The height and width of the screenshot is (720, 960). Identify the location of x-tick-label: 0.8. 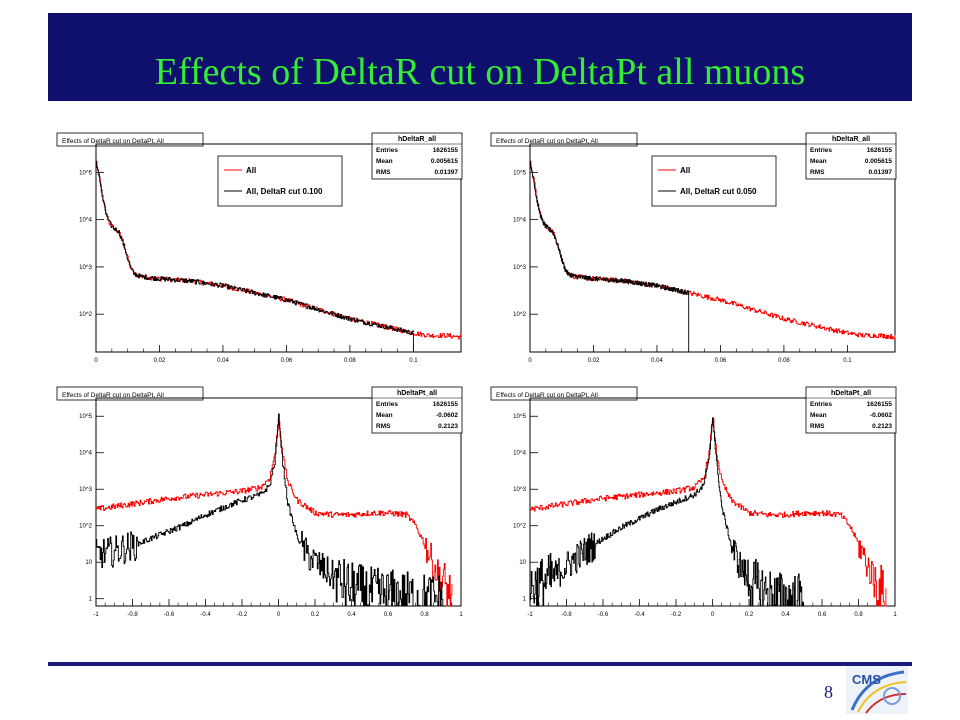
(424, 615).